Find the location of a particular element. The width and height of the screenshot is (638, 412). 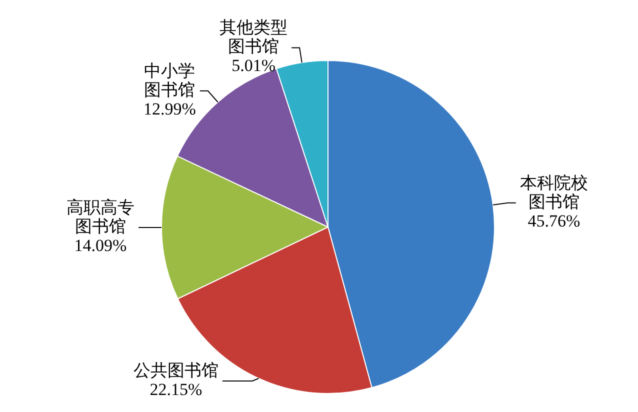

slice-label: 中小学图书馆 is located at coordinates (170, 80).